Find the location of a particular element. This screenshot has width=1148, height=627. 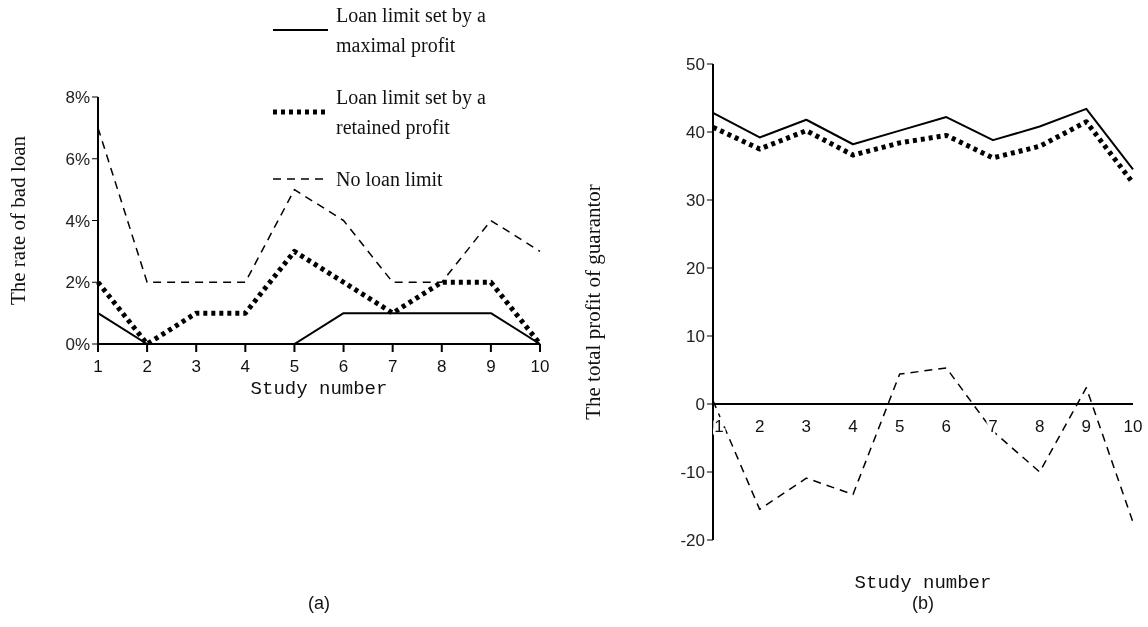

legend-label: No loan limit is located at coordinates (390, 179).